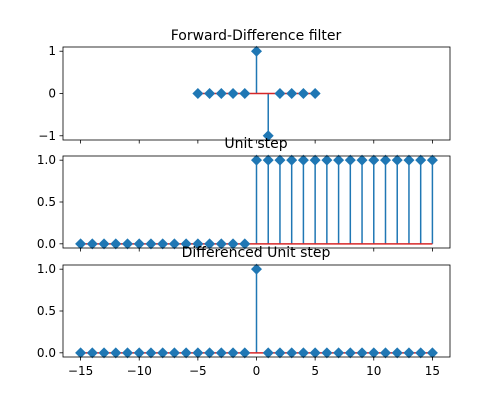  Describe the element at coordinates (256, 36) in the screenshot. I see `subplot-title: Forward-Difference filter` at that location.